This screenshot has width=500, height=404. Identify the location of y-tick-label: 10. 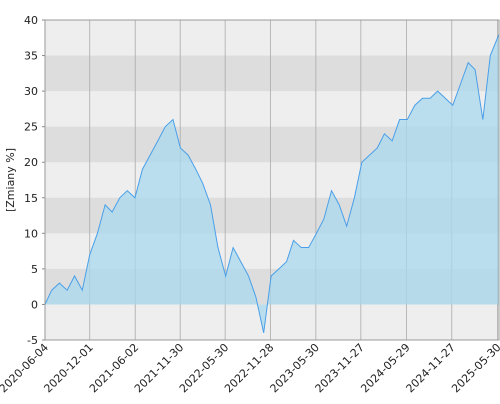
(31, 233).